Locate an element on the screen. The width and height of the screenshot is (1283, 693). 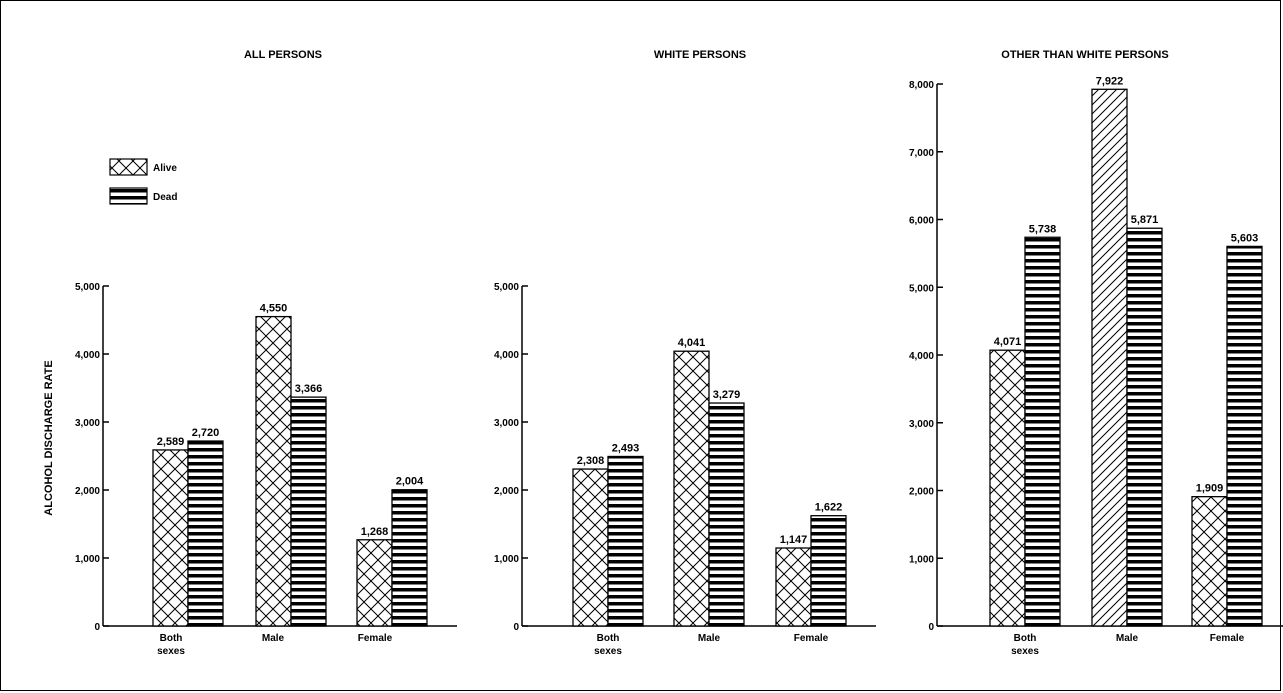
data-label: 4,071 is located at coordinates (1008, 342).